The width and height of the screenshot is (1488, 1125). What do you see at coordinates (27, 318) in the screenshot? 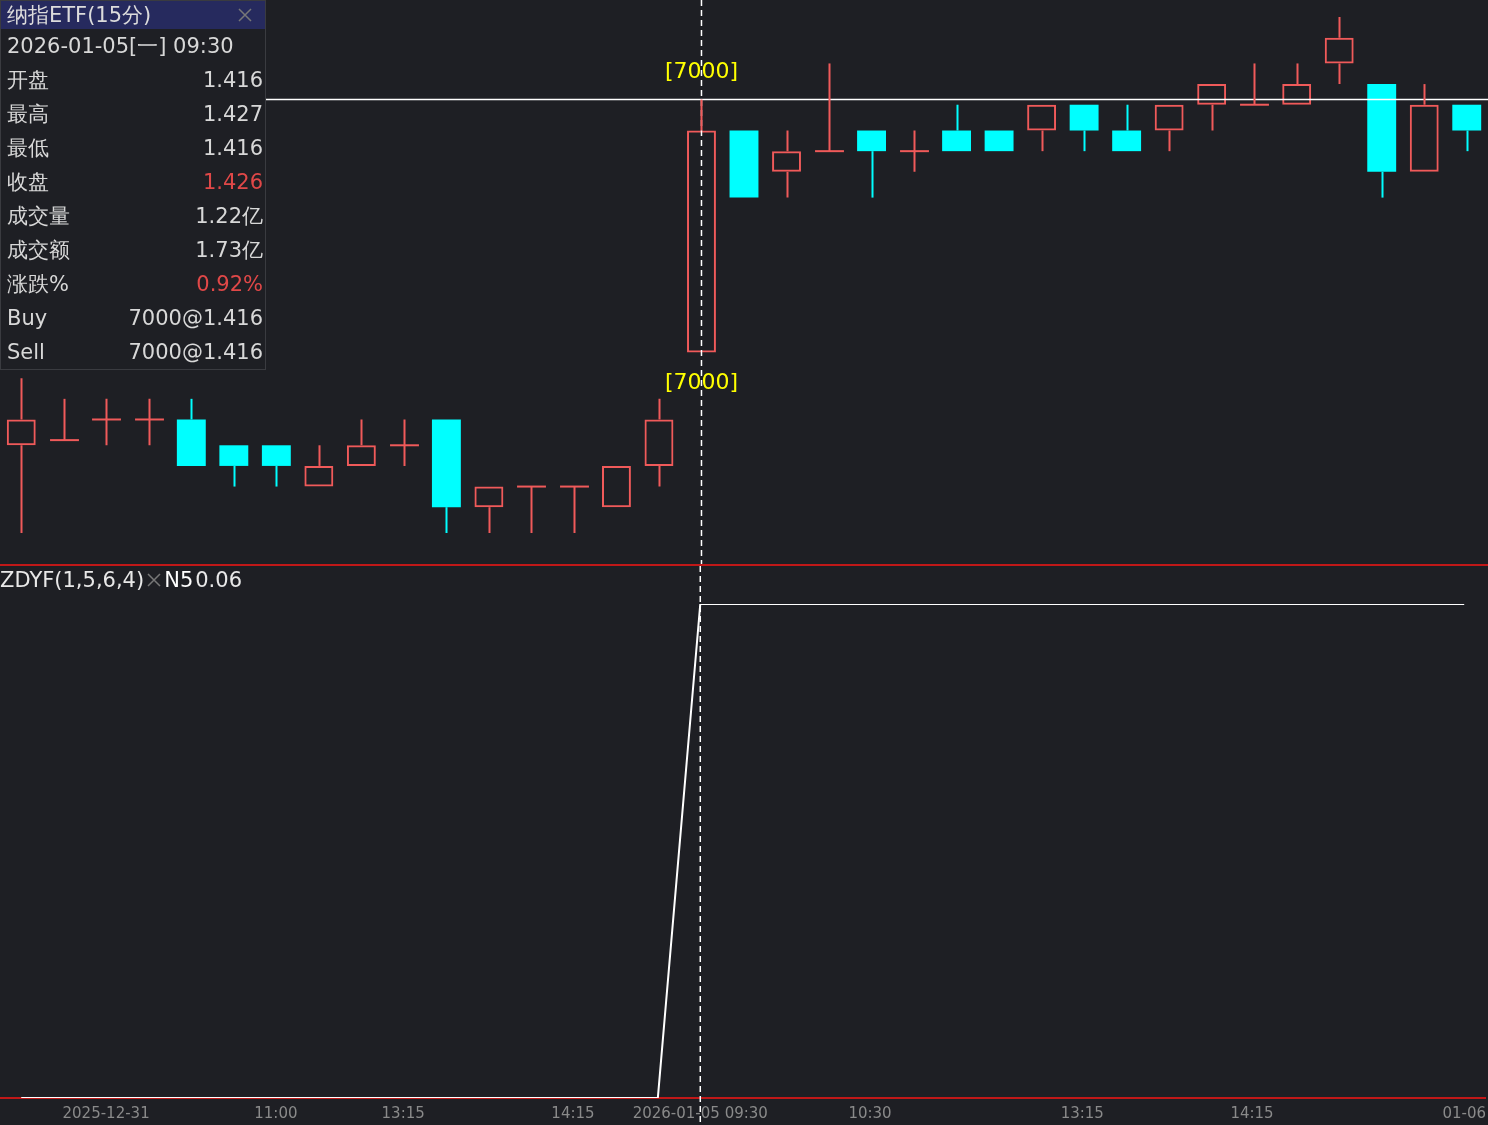
I see `annotation: Buy` at bounding box center [27, 318].